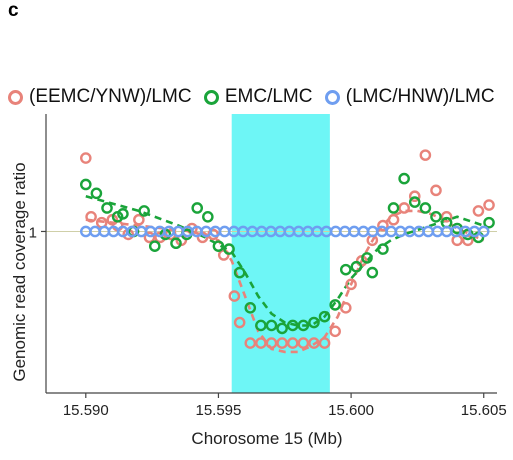  What do you see at coordinates (484, 410) in the screenshot?
I see `x-tick-label: 15.605` at bounding box center [484, 410].